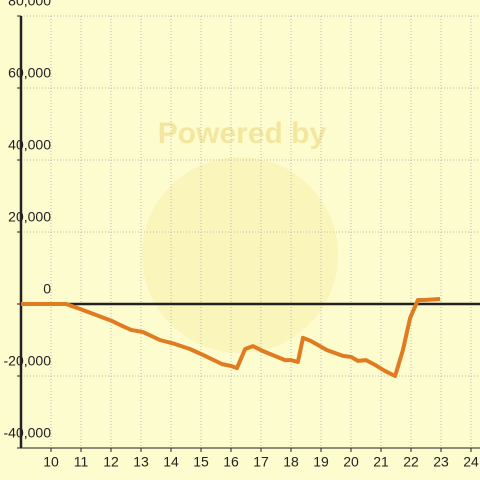  Describe the element at coordinates (29, 4) in the screenshot. I see `y-tick-label: 80,000` at that location.